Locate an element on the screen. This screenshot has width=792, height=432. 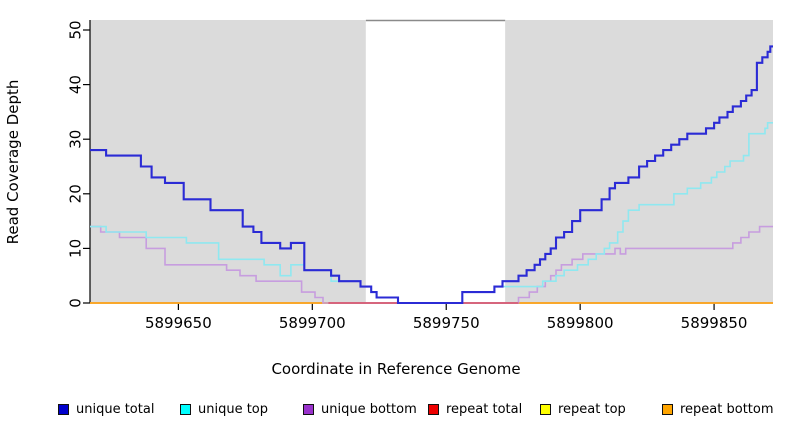
legend-item-unique-bottom: unique bottom is located at coordinates (360, 409).